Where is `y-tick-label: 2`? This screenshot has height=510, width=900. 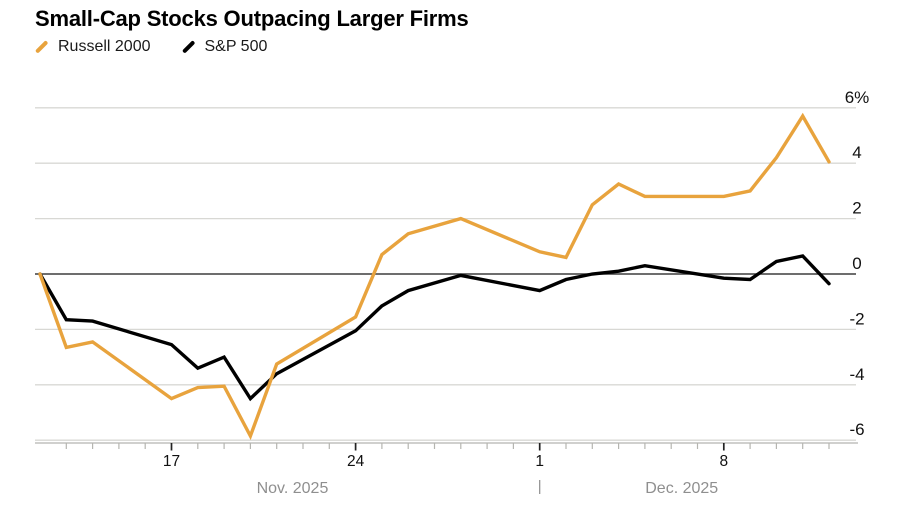 y-tick-label: 2 is located at coordinates (856, 208).